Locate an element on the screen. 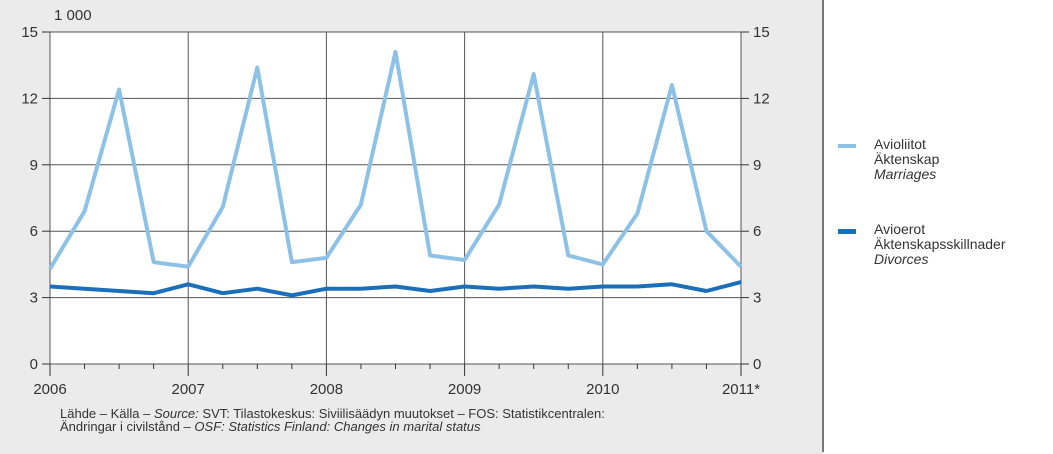  legend-label: Marriages is located at coordinates (905, 174).